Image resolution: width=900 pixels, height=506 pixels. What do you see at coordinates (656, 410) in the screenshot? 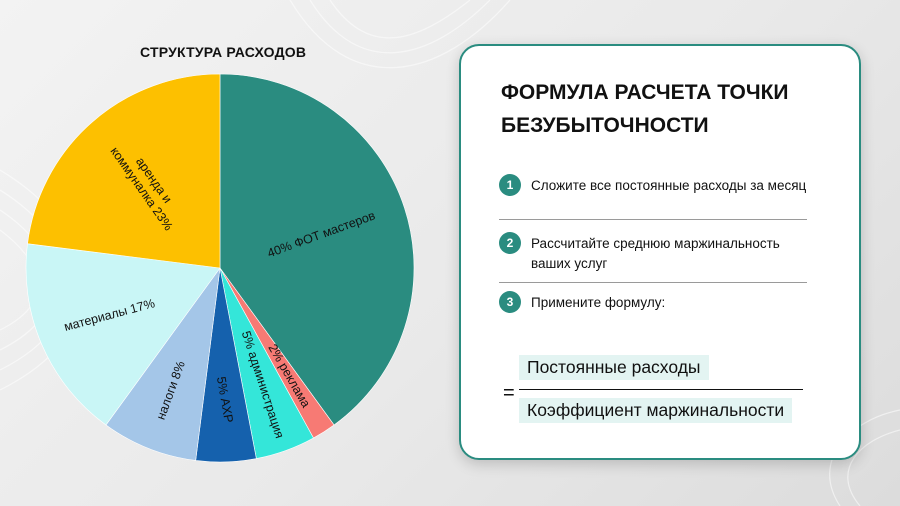
I see `formula-denominator: Коэффициент маржинальности` at bounding box center [656, 410].